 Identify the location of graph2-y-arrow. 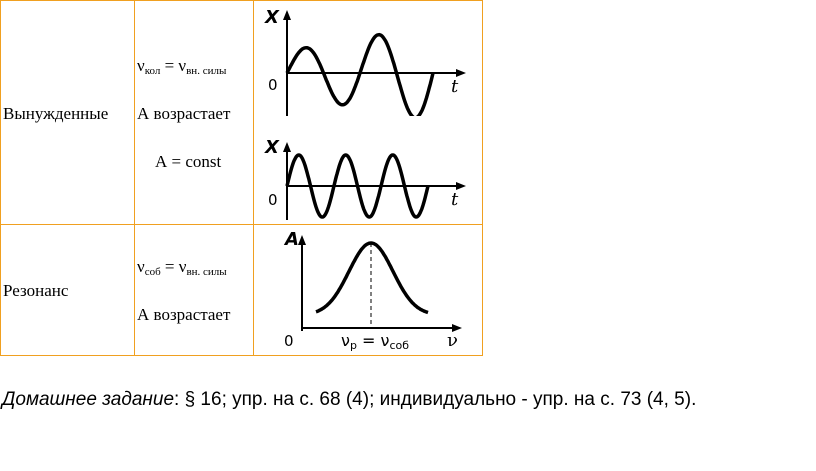
(287, 147).